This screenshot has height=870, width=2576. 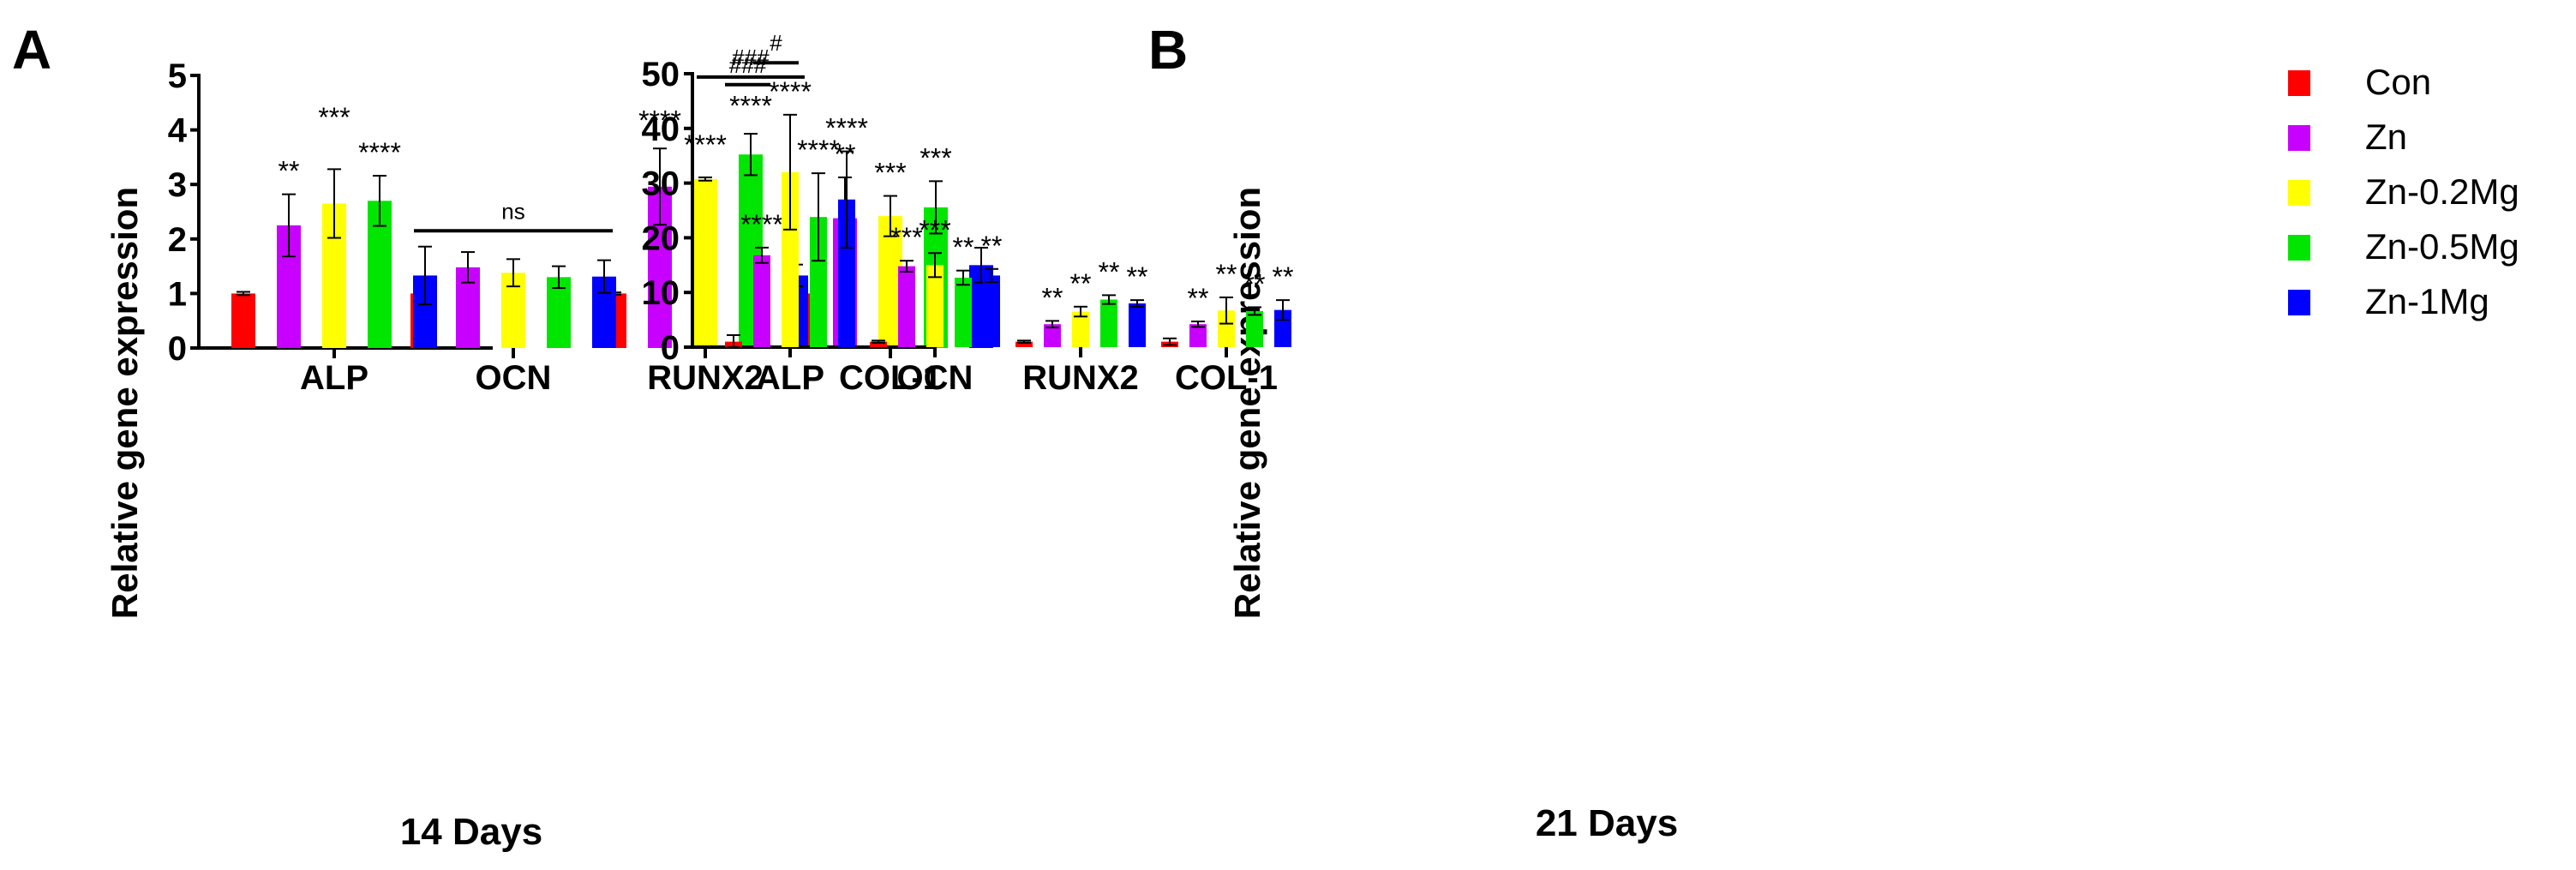 I want to click on y-tick-label: 1, so click(x=177, y=294).